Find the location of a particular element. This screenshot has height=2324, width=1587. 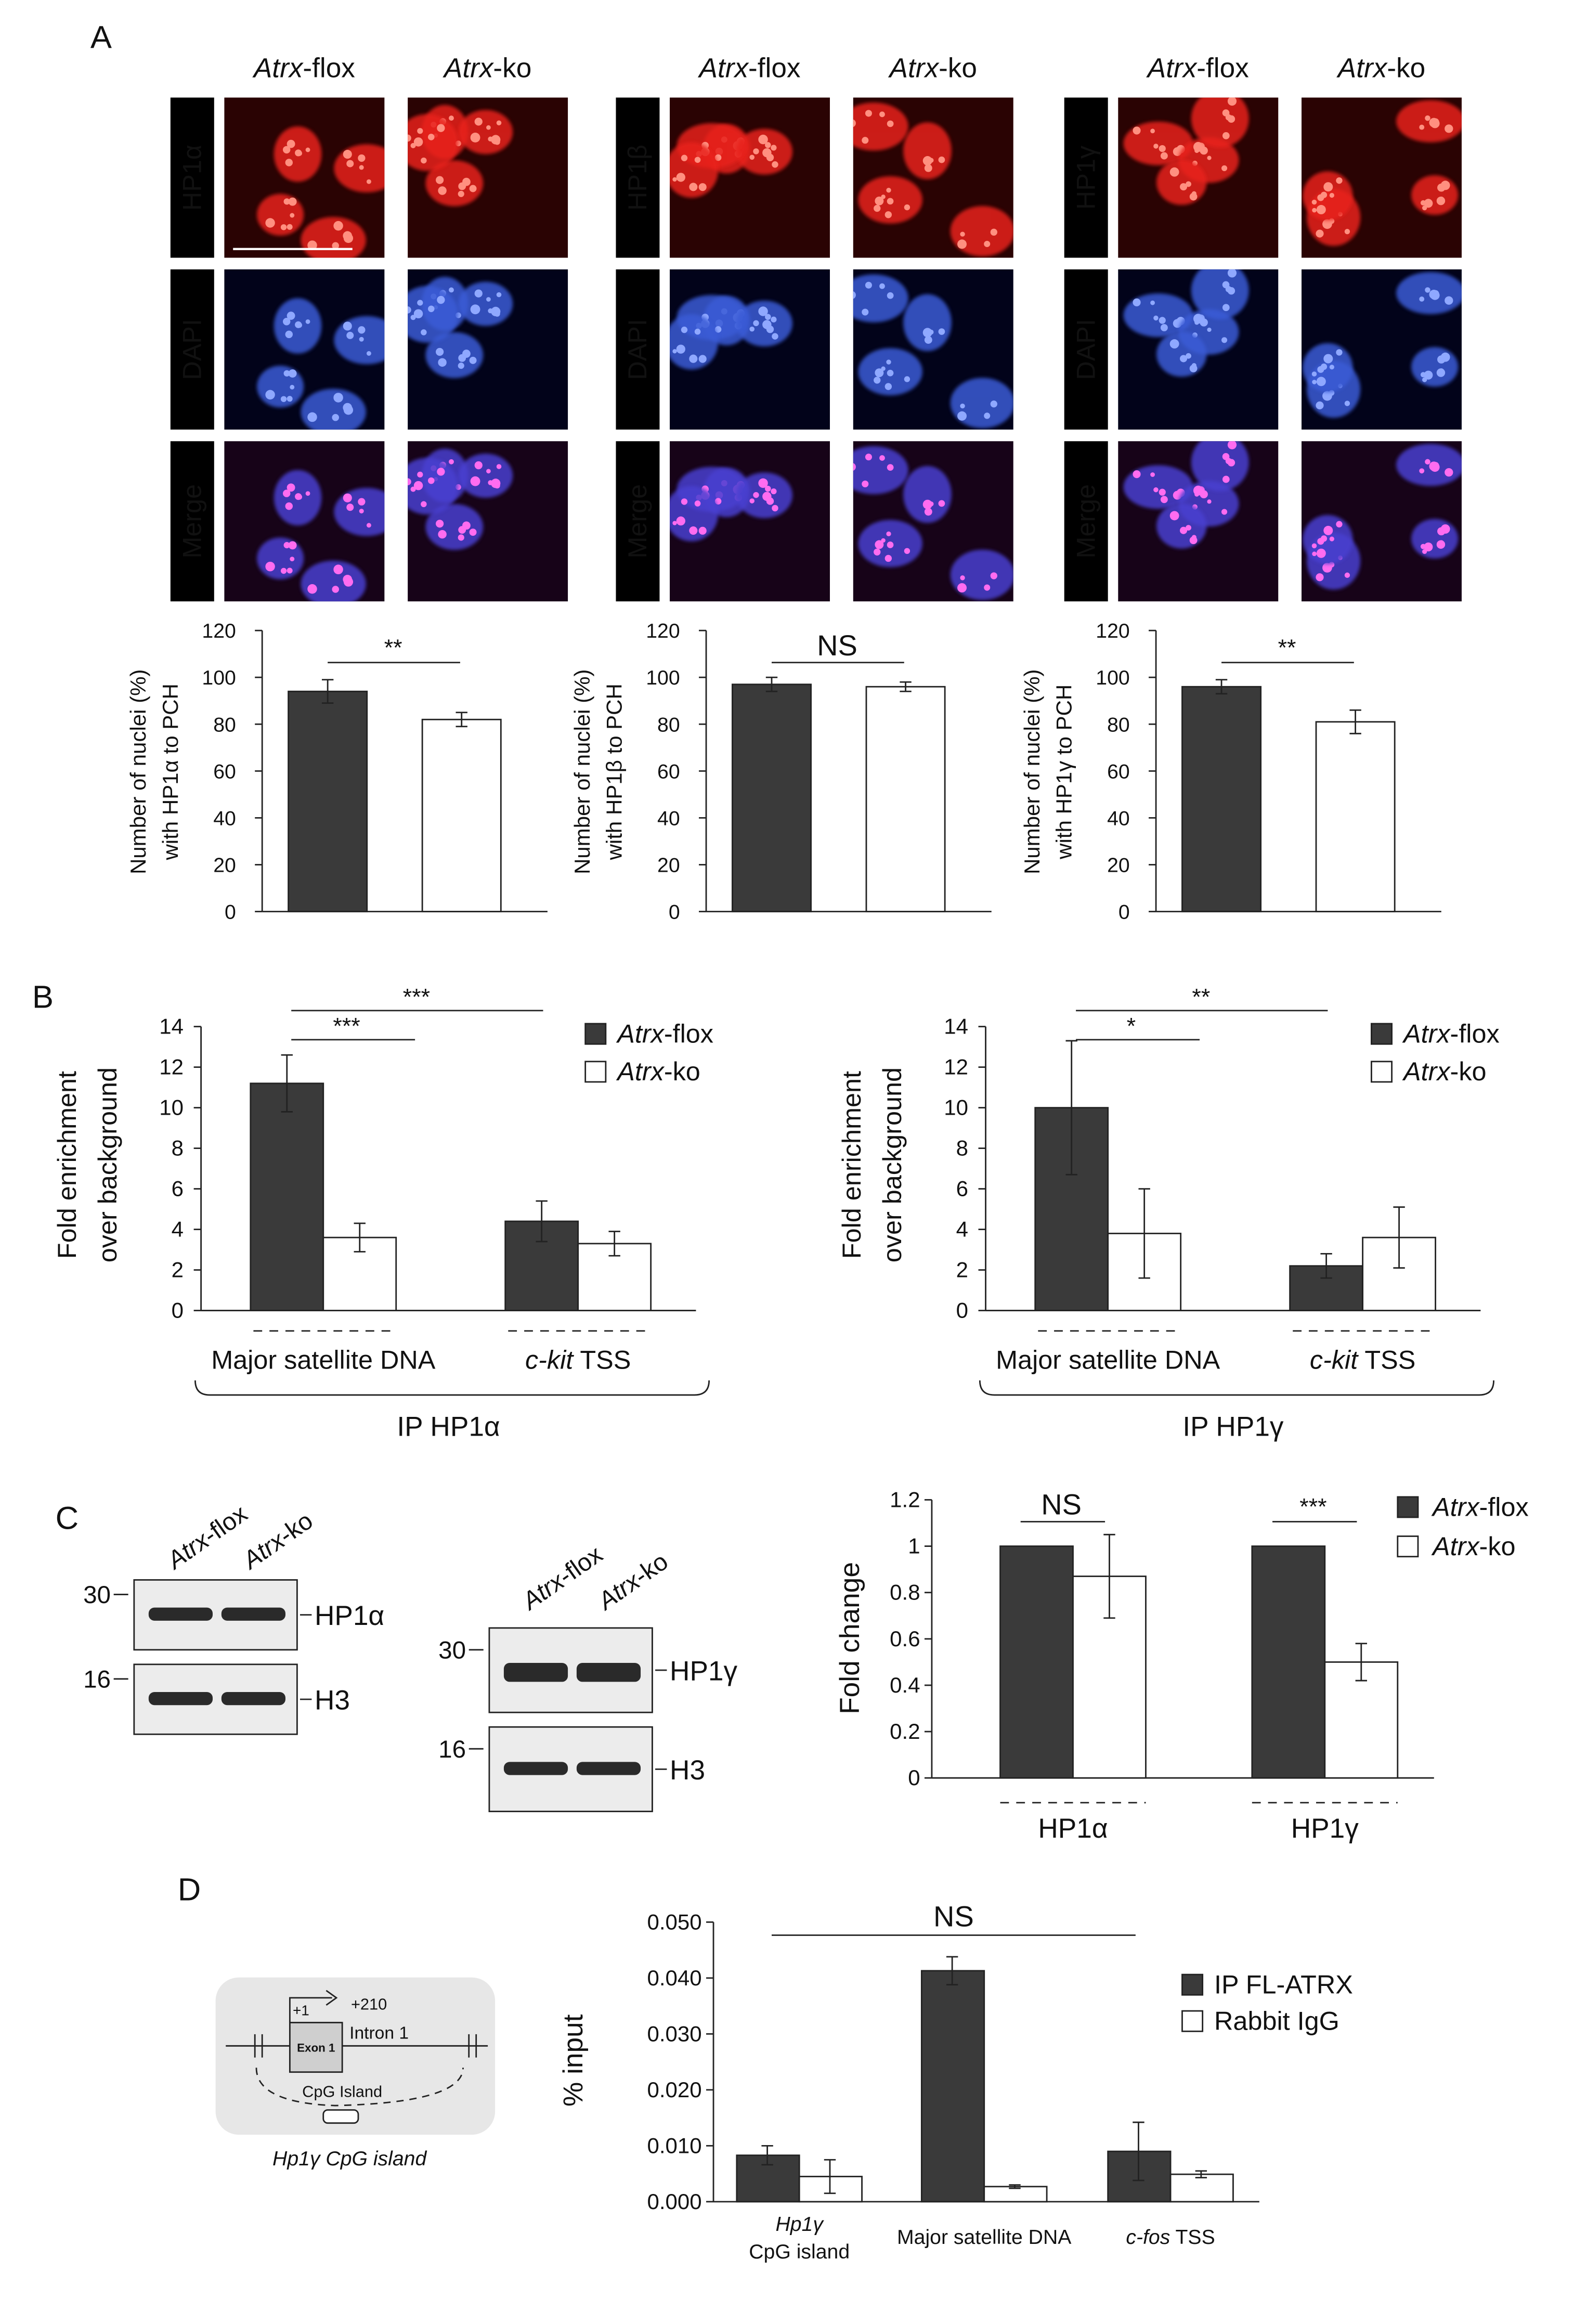

category-label: c-kit TSS is located at coordinates (578, 1360).